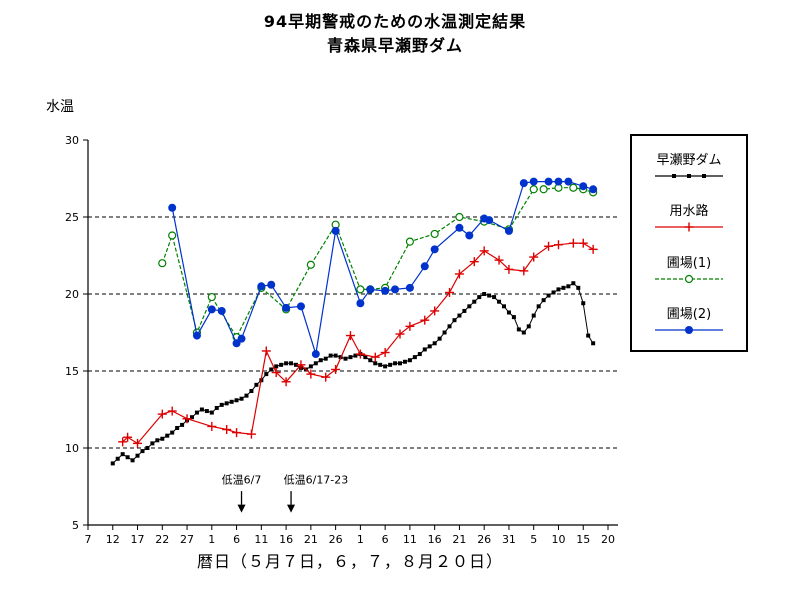 The width and height of the screenshot is (800, 600). What do you see at coordinates (378, 262) in the screenshot?
I see `series-field1` at bounding box center [378, 262].